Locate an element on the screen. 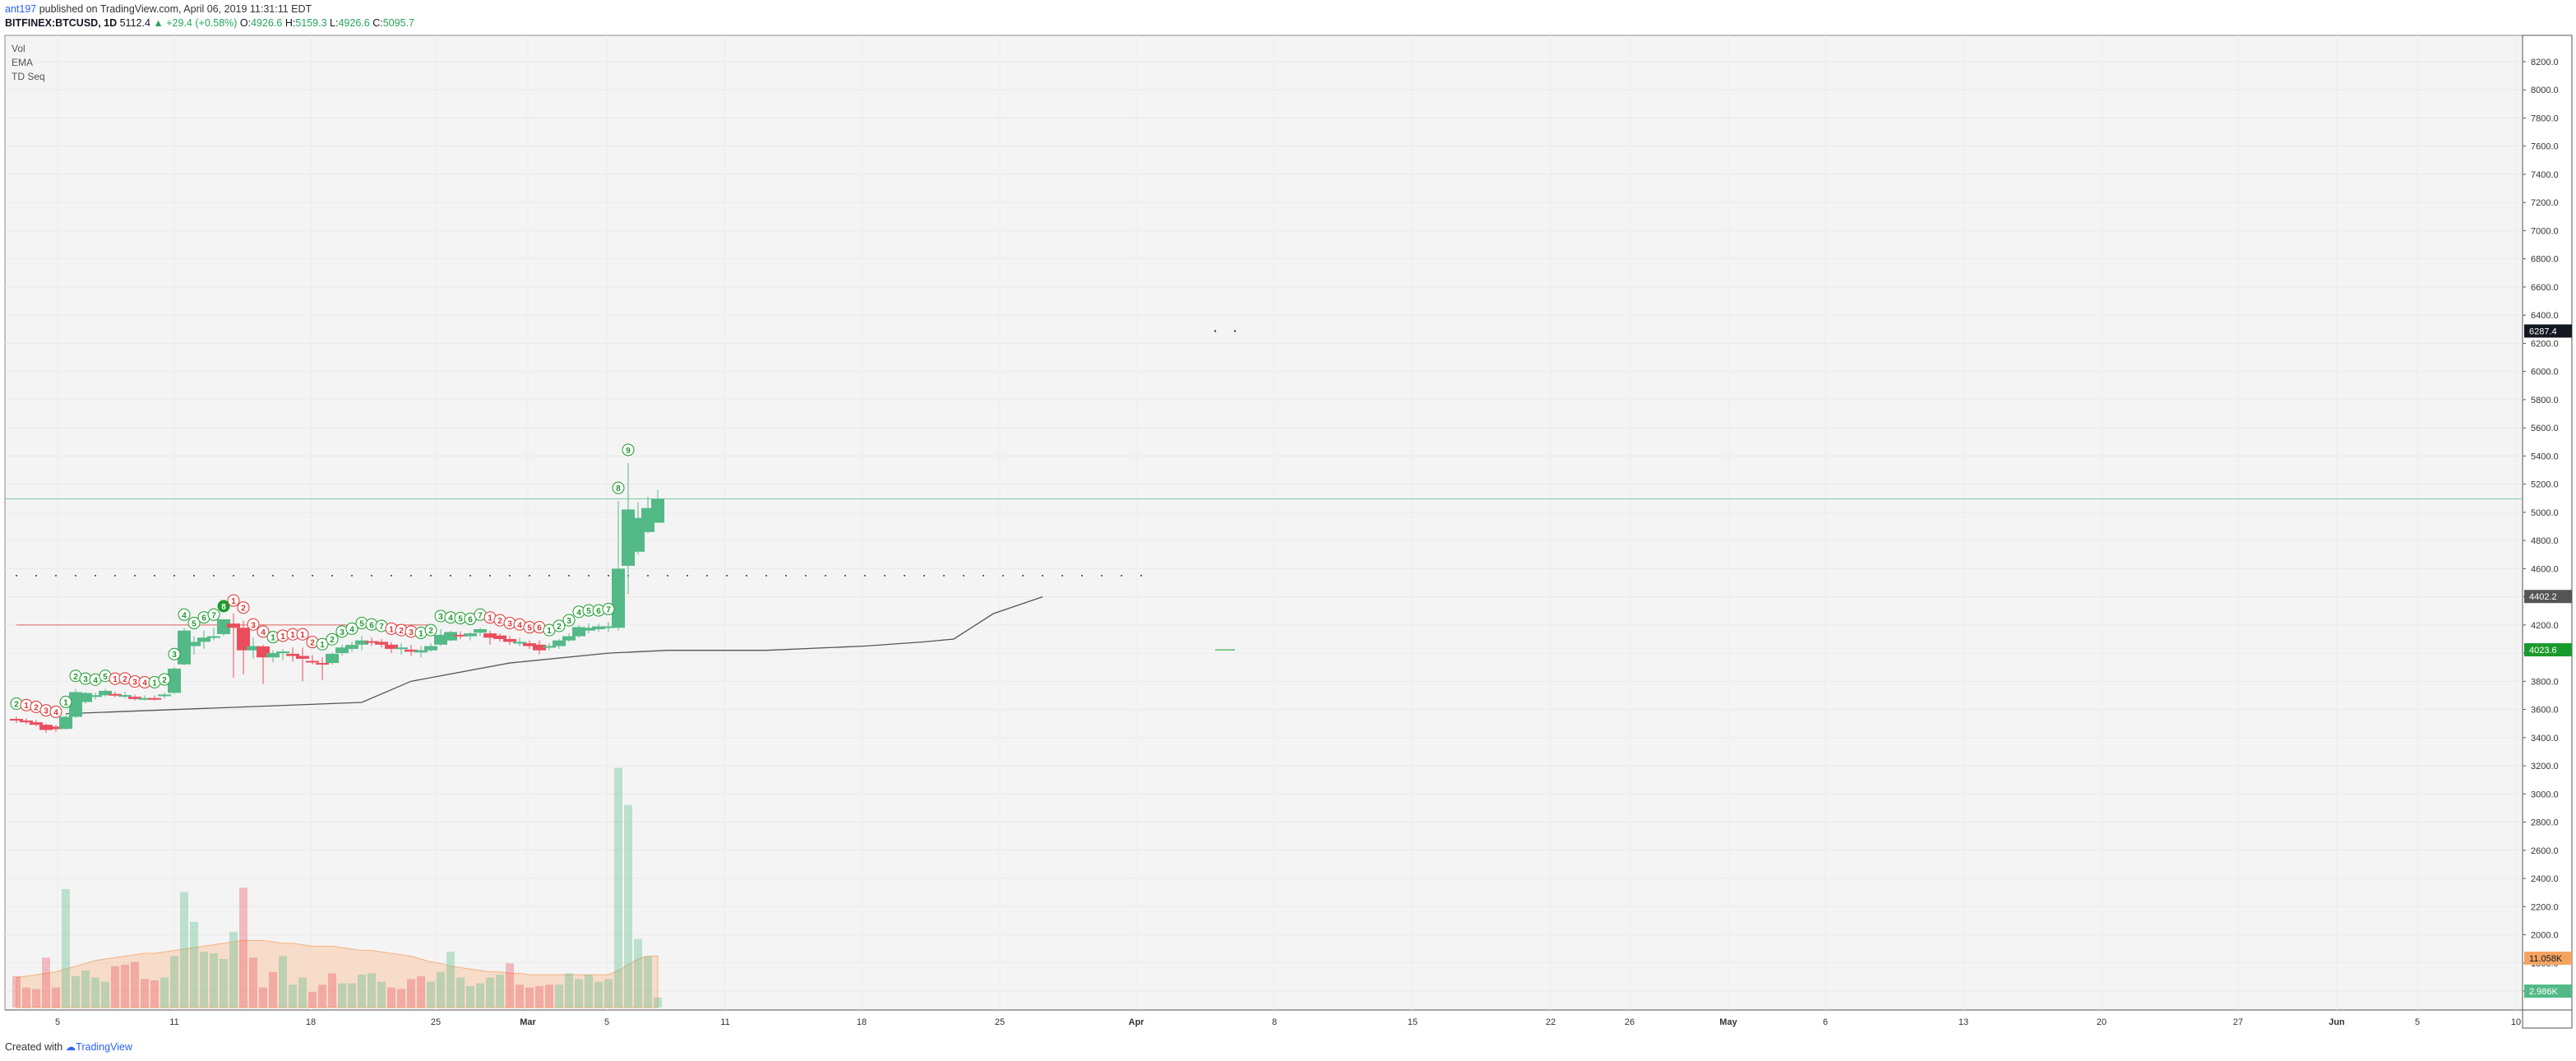  price-axis-panel is located at coordinates (2547, 532).